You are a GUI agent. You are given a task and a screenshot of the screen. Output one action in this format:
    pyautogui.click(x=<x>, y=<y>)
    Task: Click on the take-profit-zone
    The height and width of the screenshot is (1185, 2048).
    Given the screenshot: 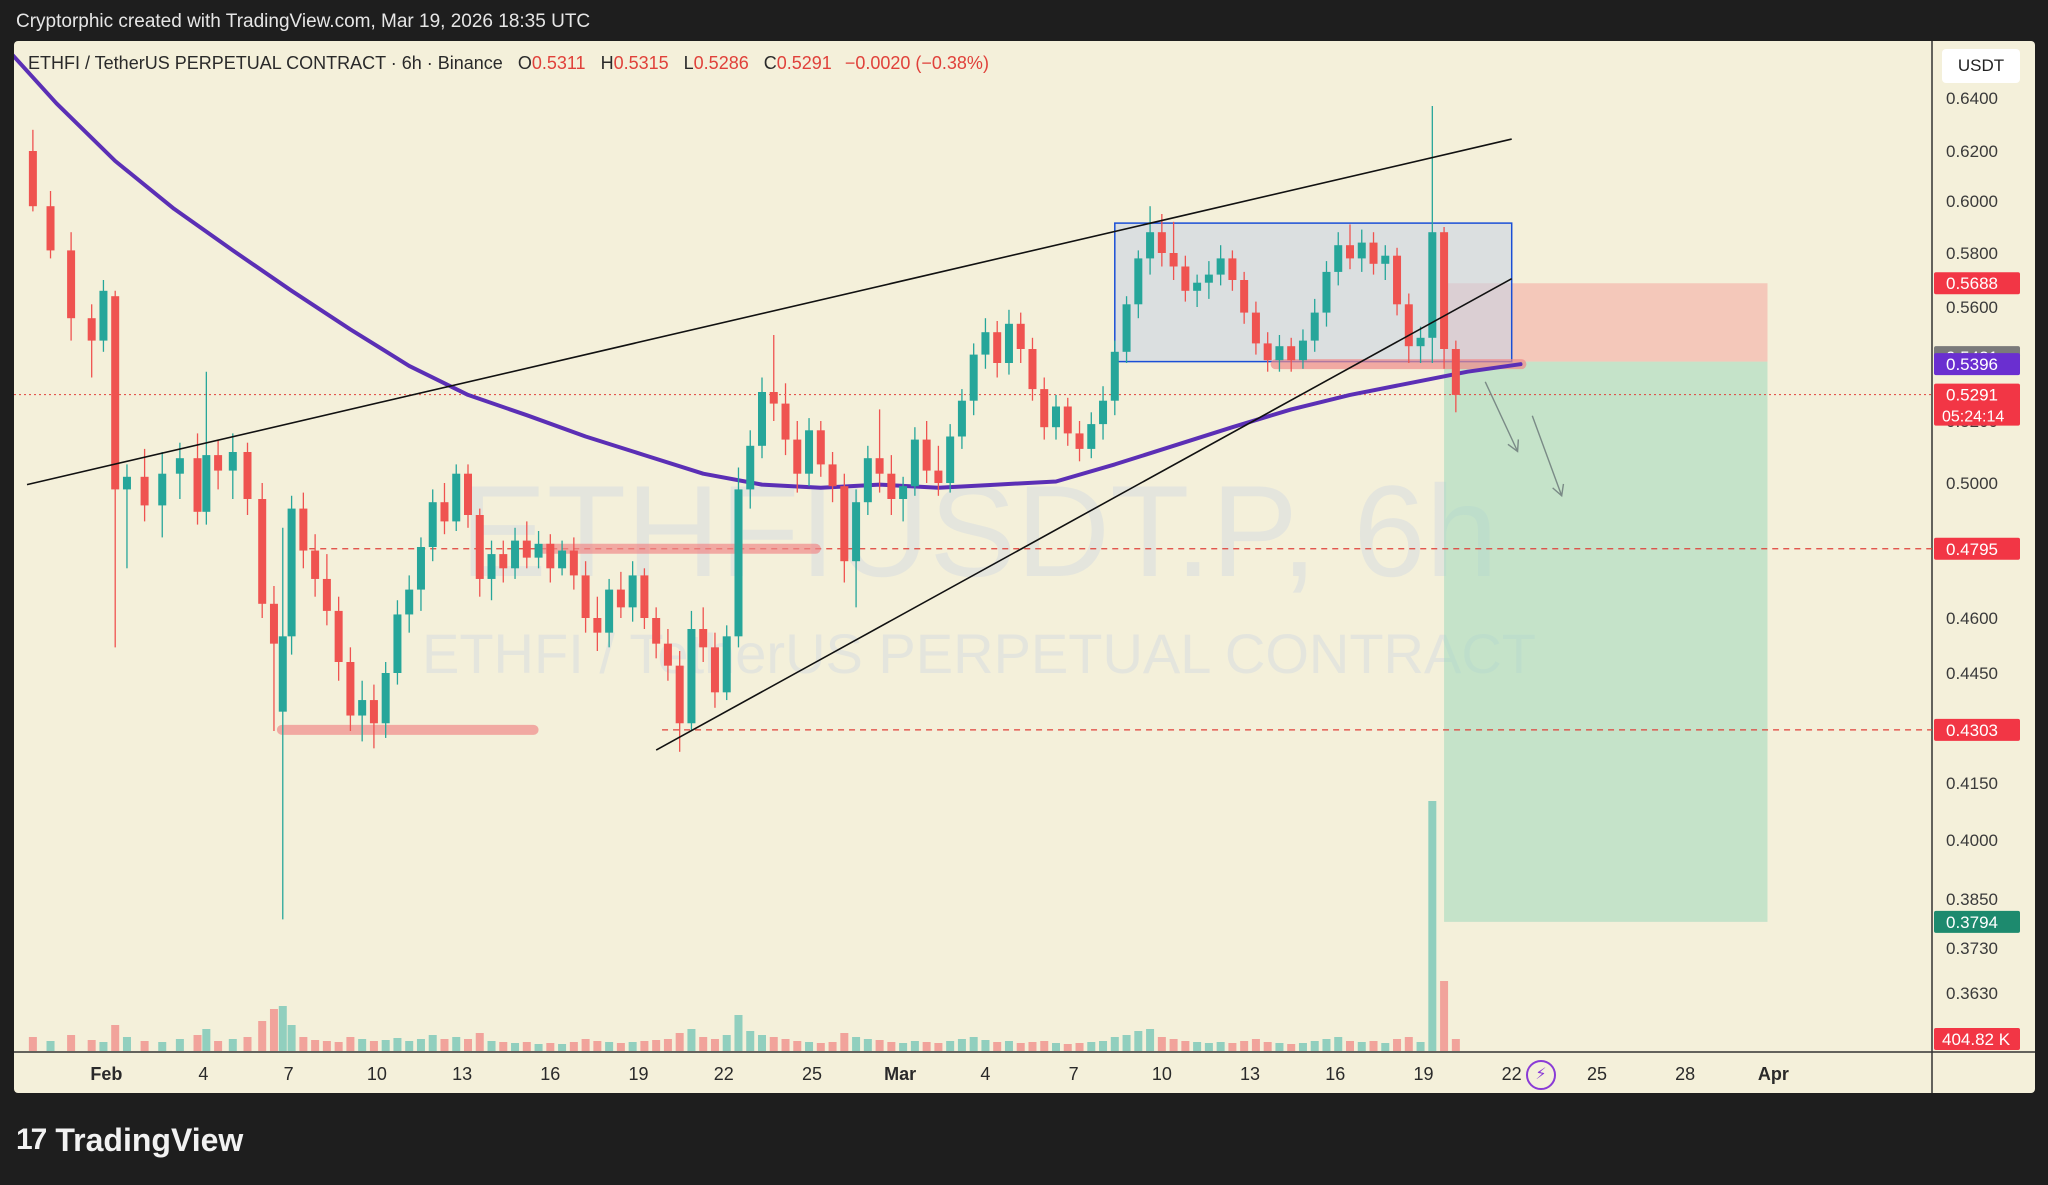 What is the action you would take?
    pyautogui.click(x=1606, y=641)
    